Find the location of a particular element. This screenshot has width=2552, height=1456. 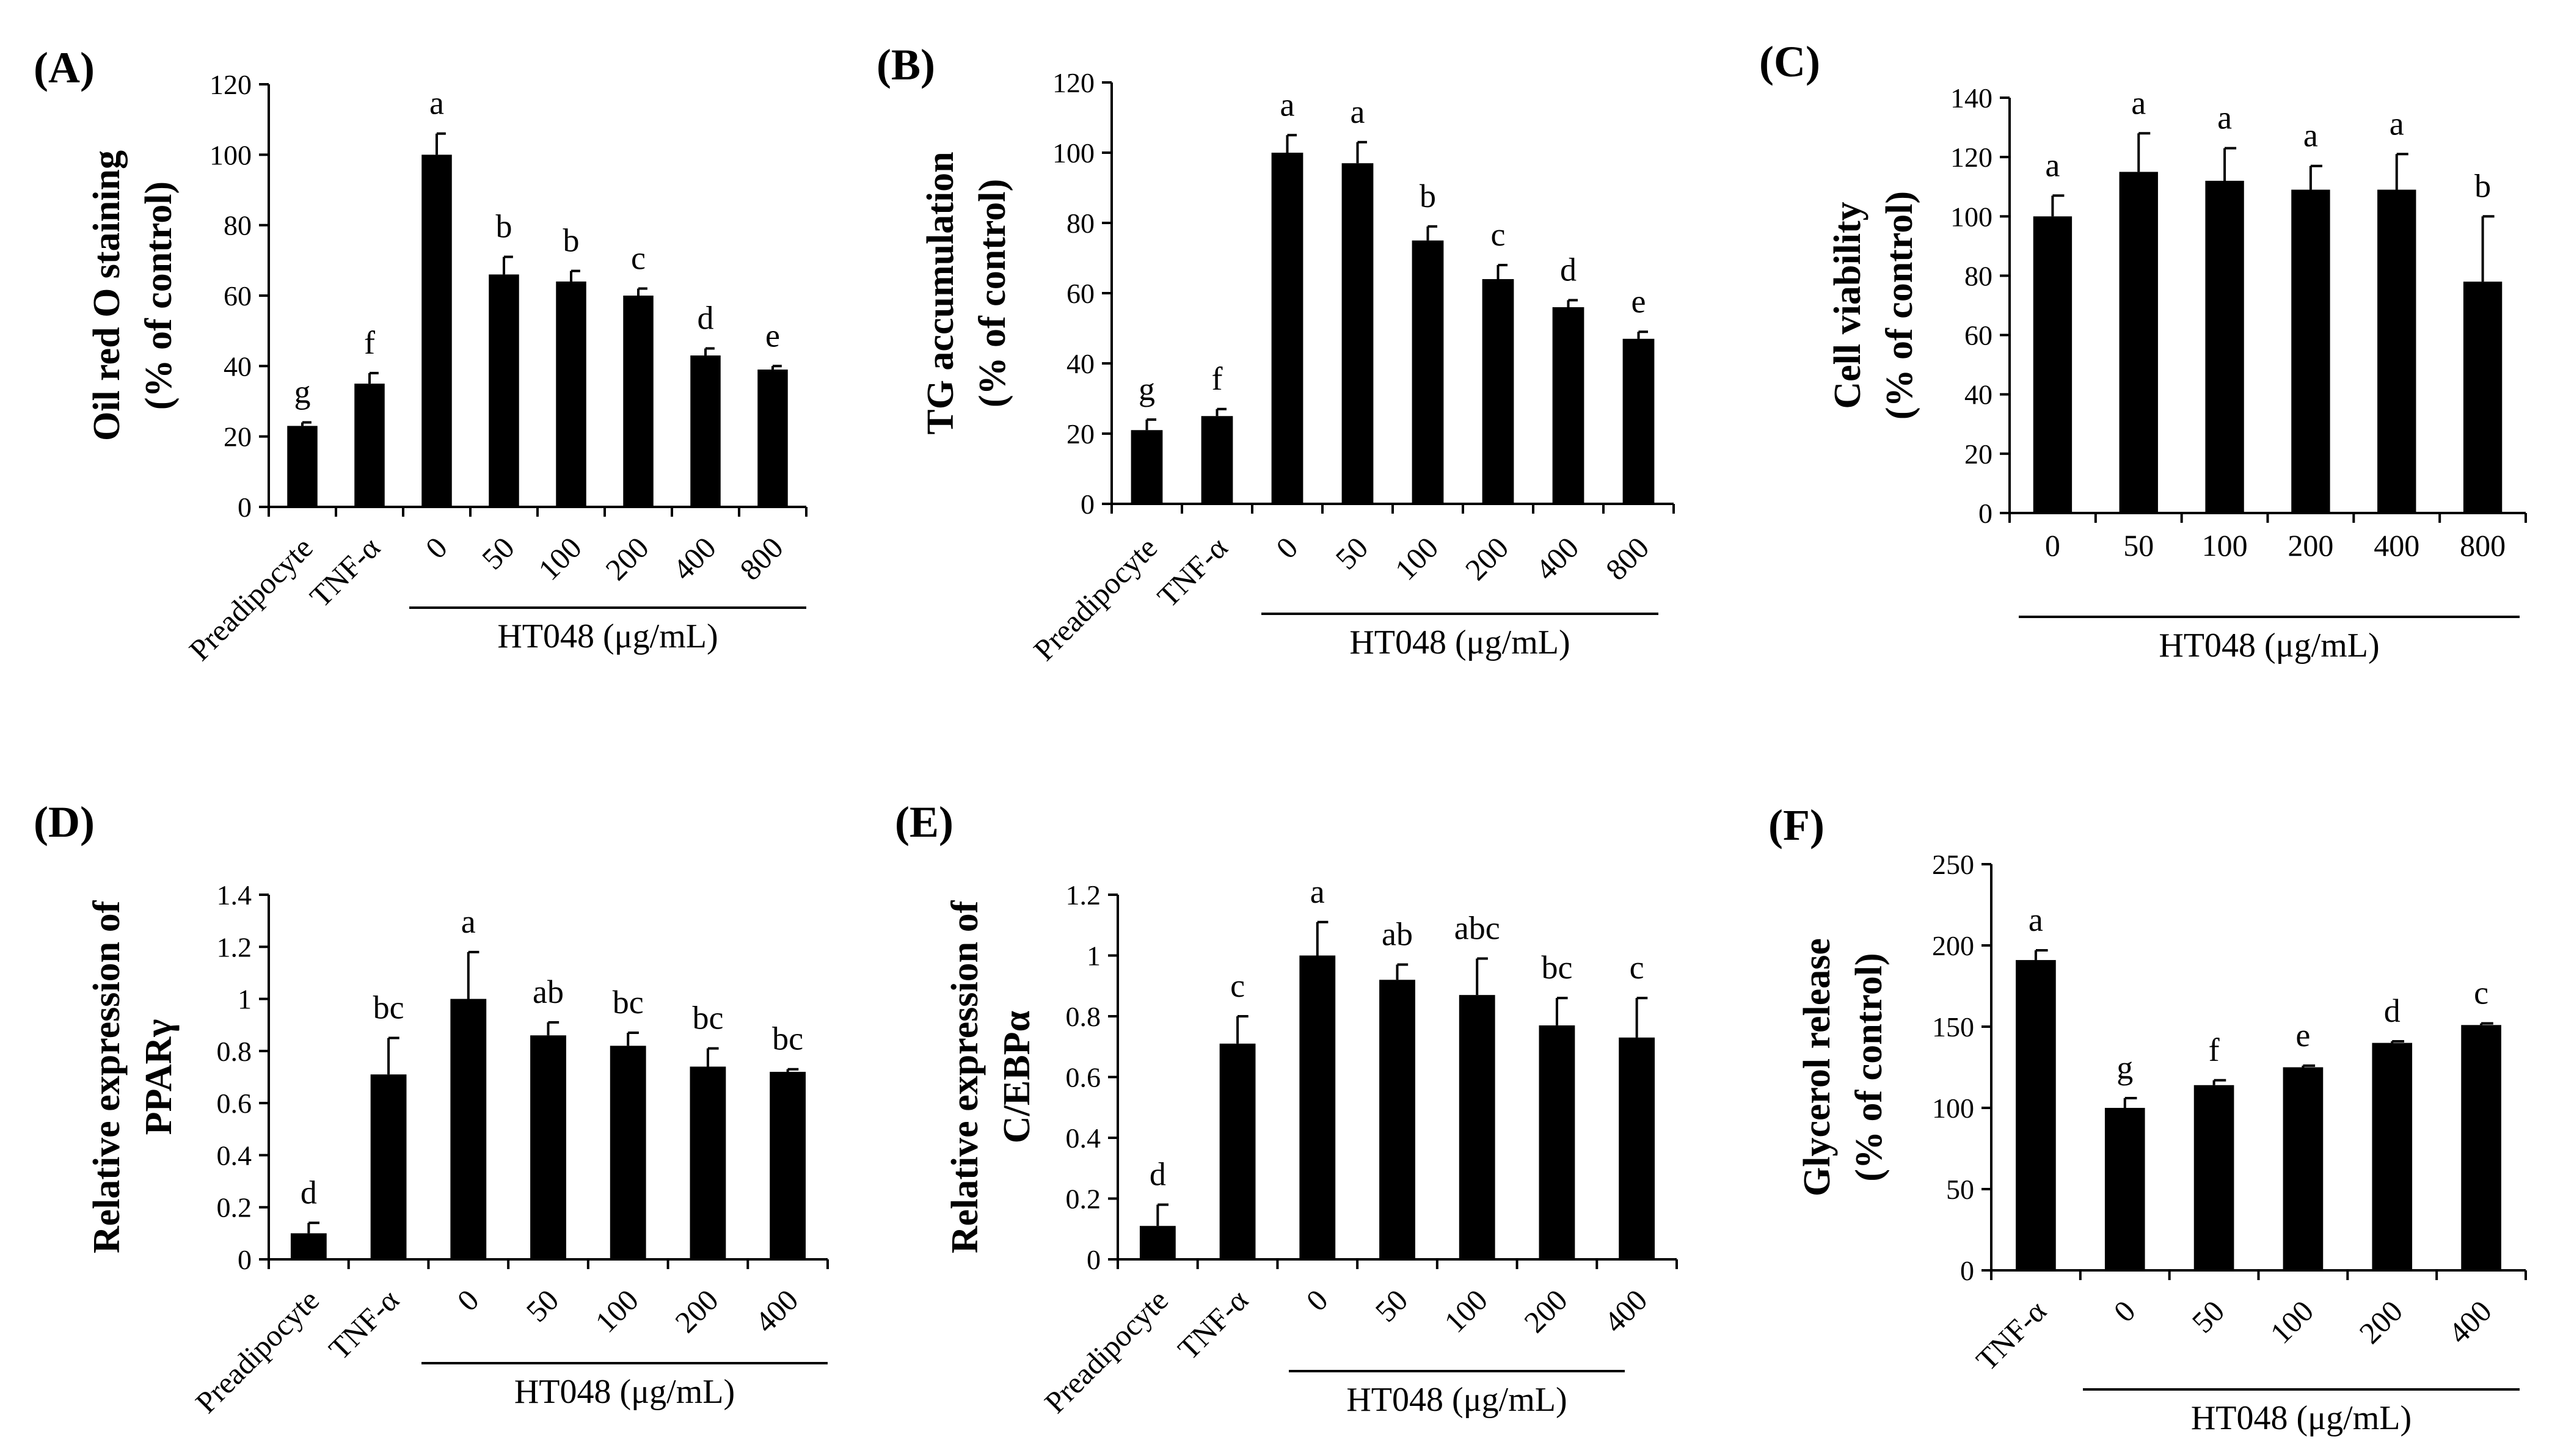

y-axis-label: Oil red O staining is located at coordinates (107, 295).